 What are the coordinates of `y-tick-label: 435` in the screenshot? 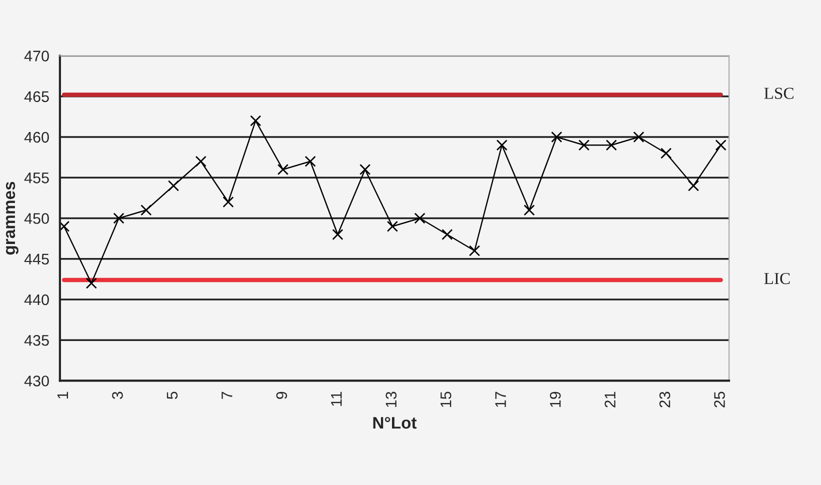 It's located at (36, 340).